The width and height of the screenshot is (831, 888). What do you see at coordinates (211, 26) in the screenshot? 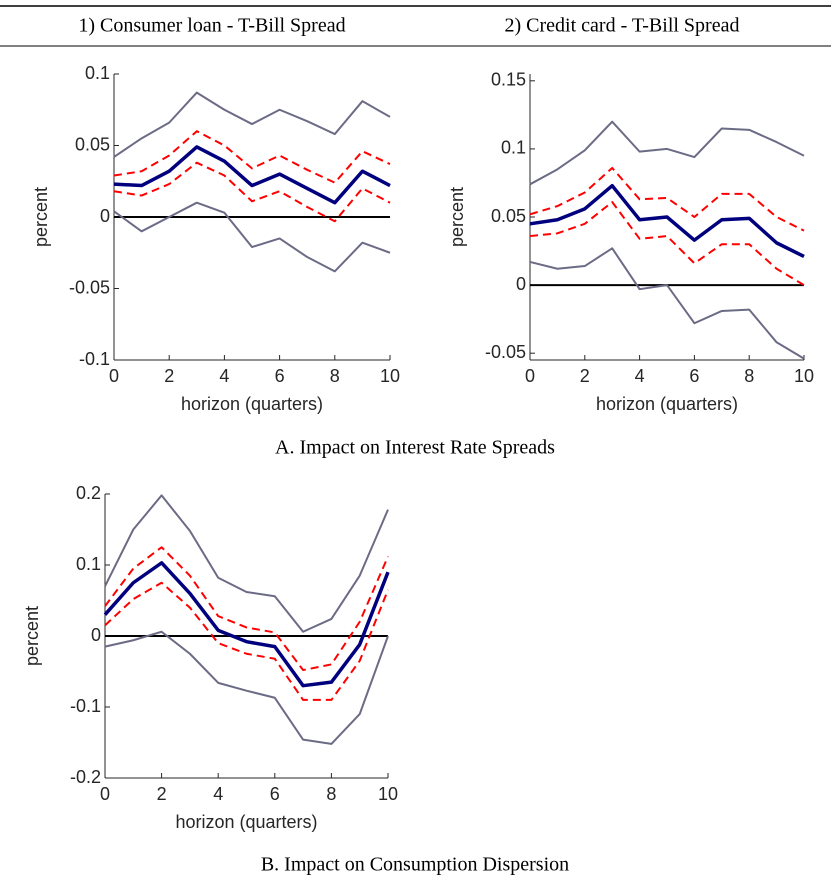
I see `panel-title: 1) Consumer loan - T-Bill Spread` at bounding box center [211, 26].